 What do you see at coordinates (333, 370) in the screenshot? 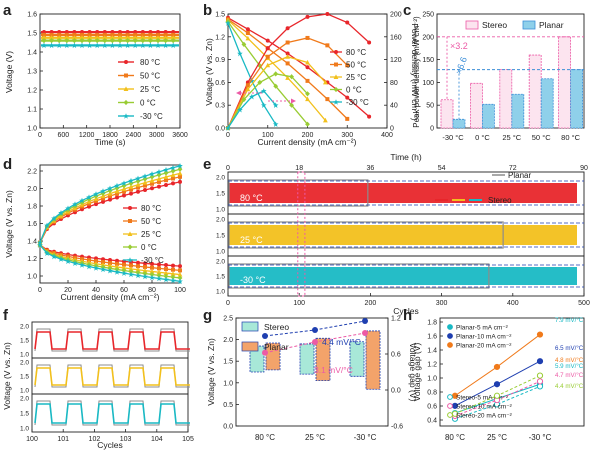
I see `slope-annotation-stereo: 3.1 mV/°C` at bounding box center [333, 370].